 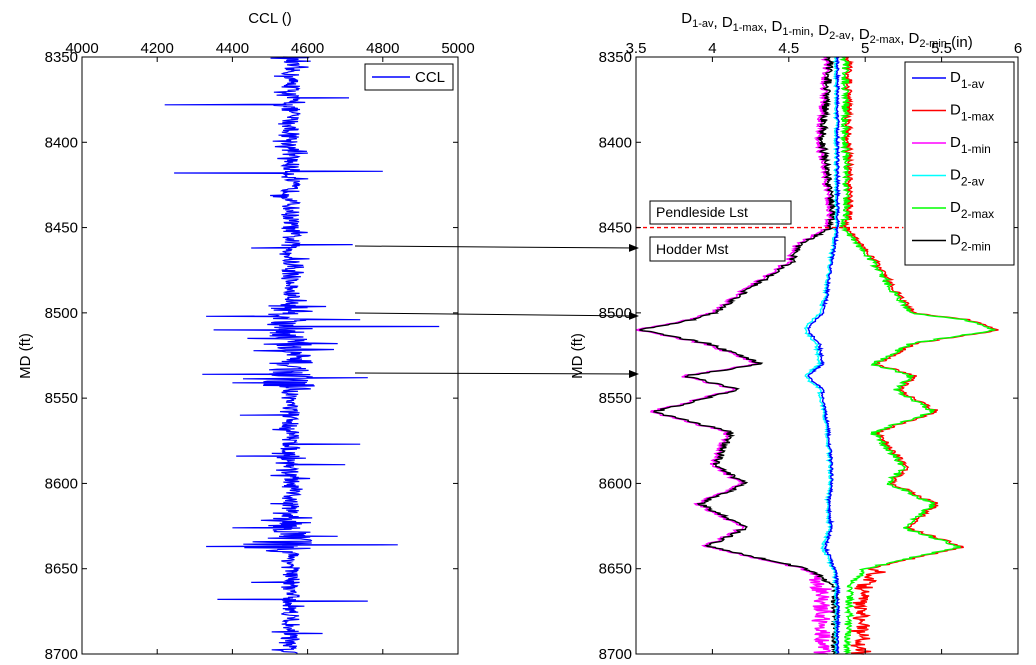 I want to click on pendleside-label-box, so click(x=720, y=212).